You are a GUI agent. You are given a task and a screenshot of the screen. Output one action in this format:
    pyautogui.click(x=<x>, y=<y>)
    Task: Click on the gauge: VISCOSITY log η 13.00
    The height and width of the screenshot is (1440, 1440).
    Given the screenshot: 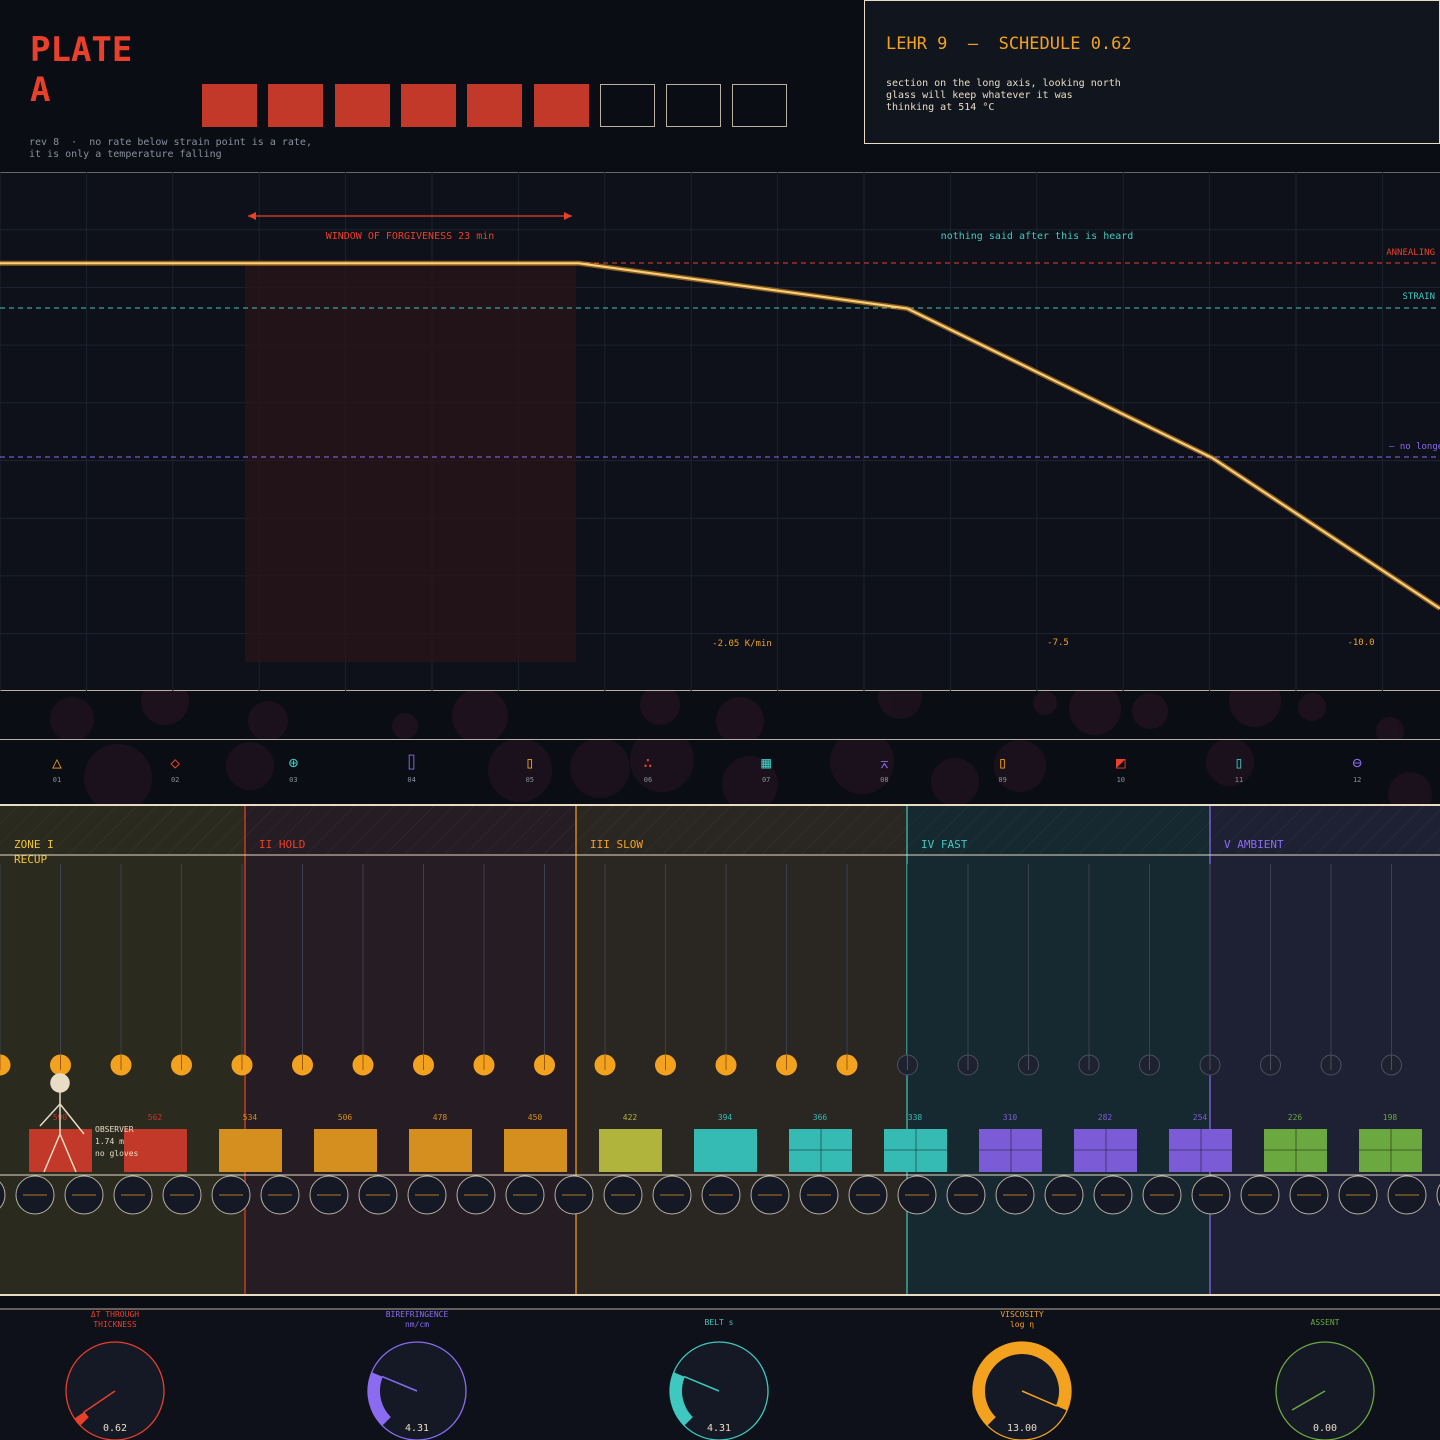 What is the action you would take?
    pyautogui.click(x=1022, y=1375)
    